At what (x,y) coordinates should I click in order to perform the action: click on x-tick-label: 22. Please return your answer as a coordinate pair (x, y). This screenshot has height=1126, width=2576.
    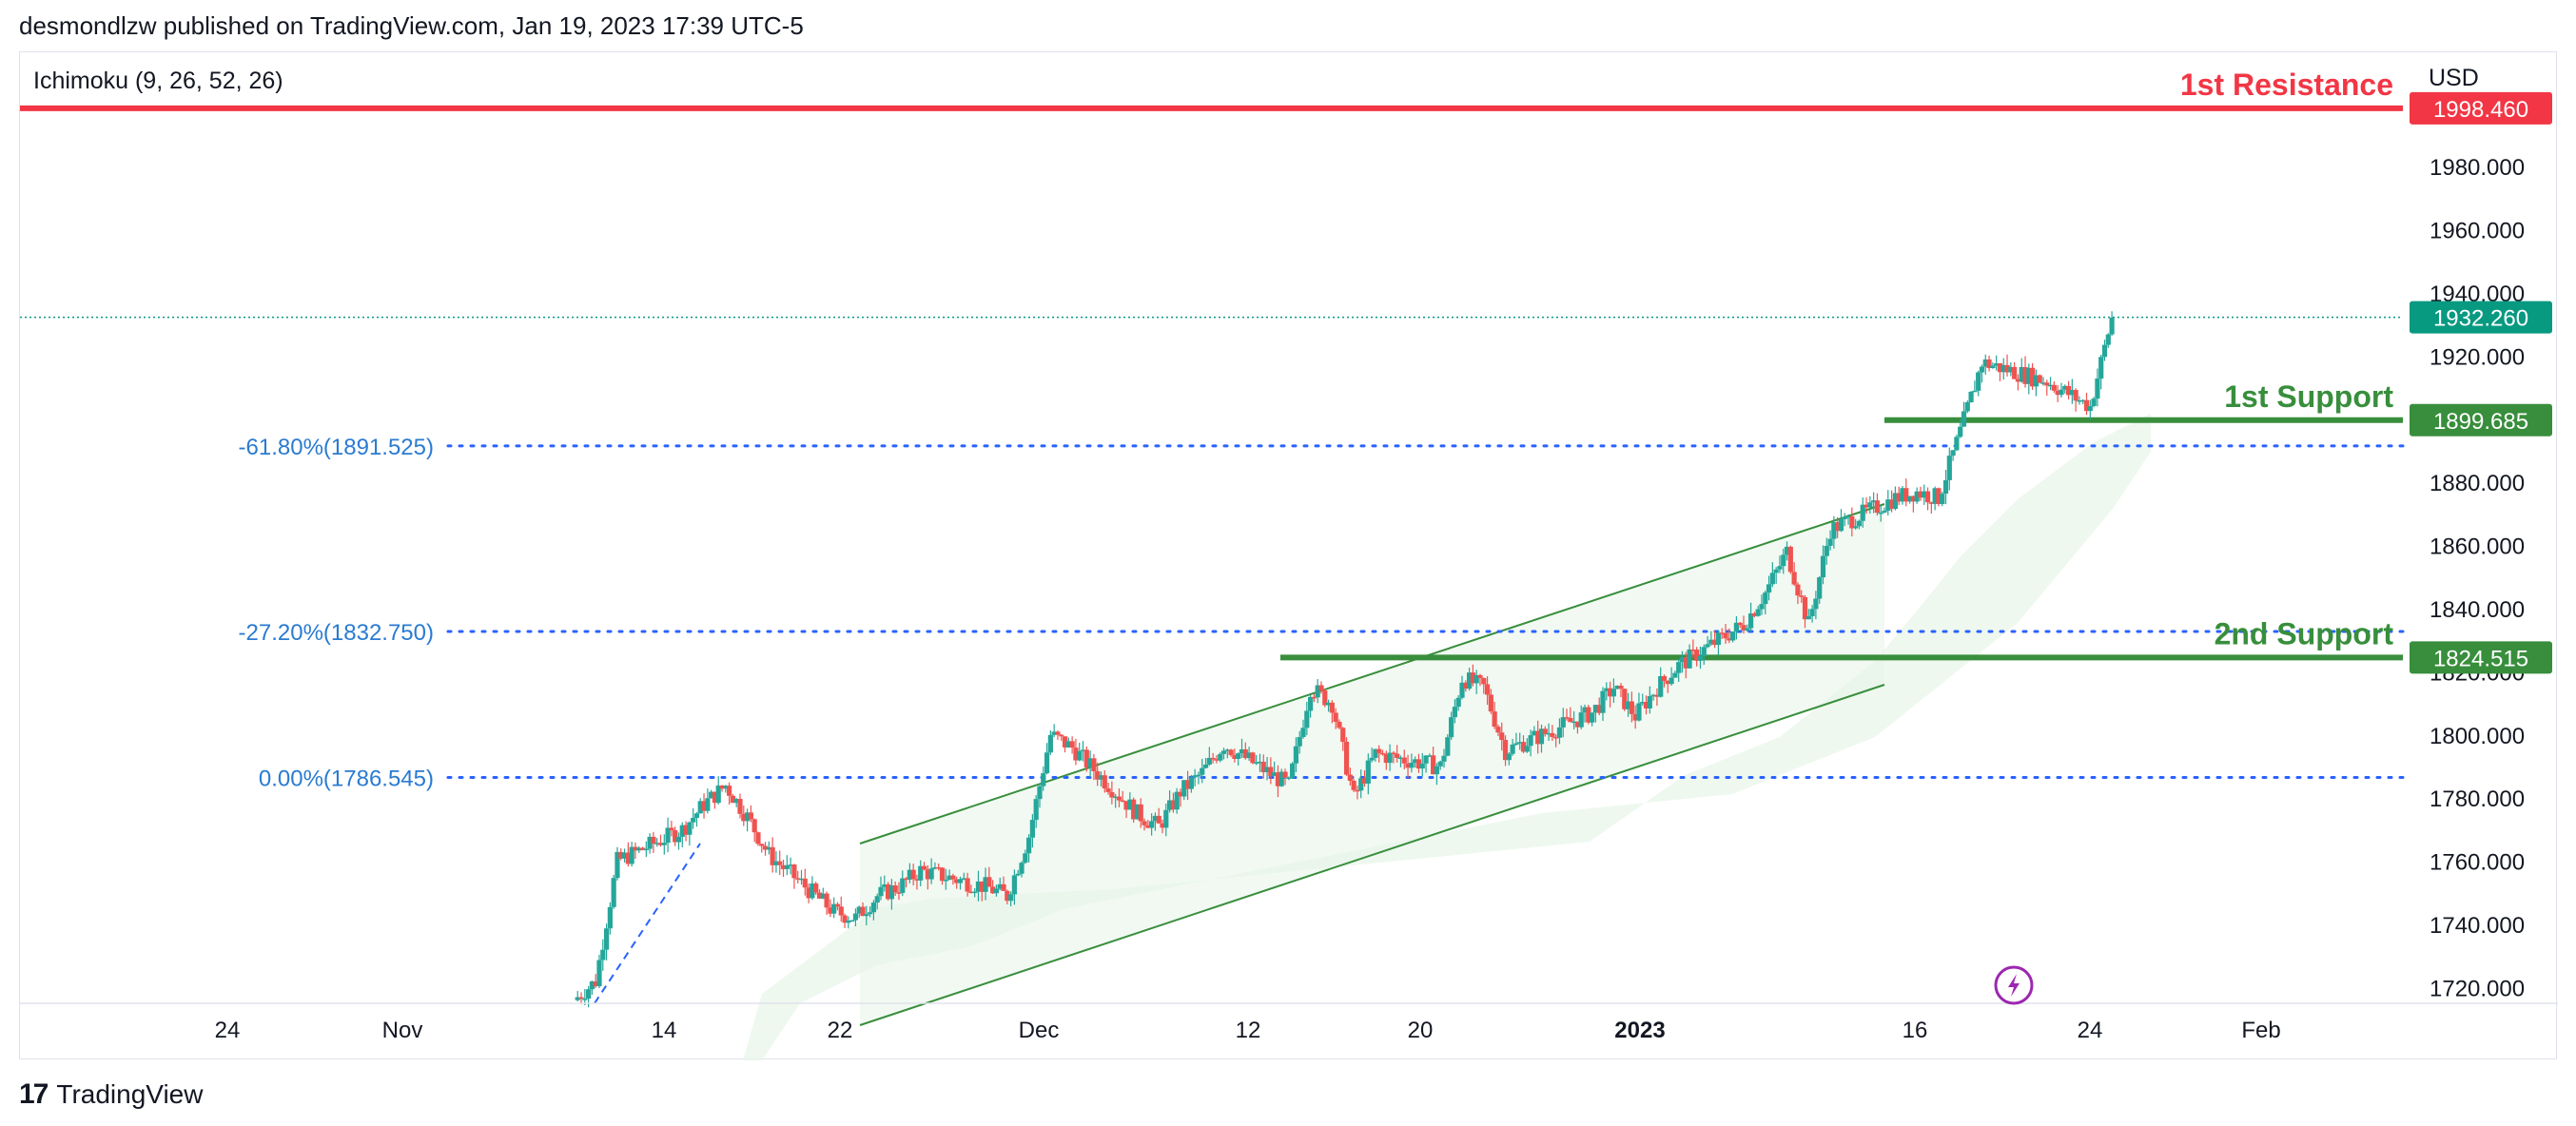
    Looking at the image, I should click on (840, 1031).